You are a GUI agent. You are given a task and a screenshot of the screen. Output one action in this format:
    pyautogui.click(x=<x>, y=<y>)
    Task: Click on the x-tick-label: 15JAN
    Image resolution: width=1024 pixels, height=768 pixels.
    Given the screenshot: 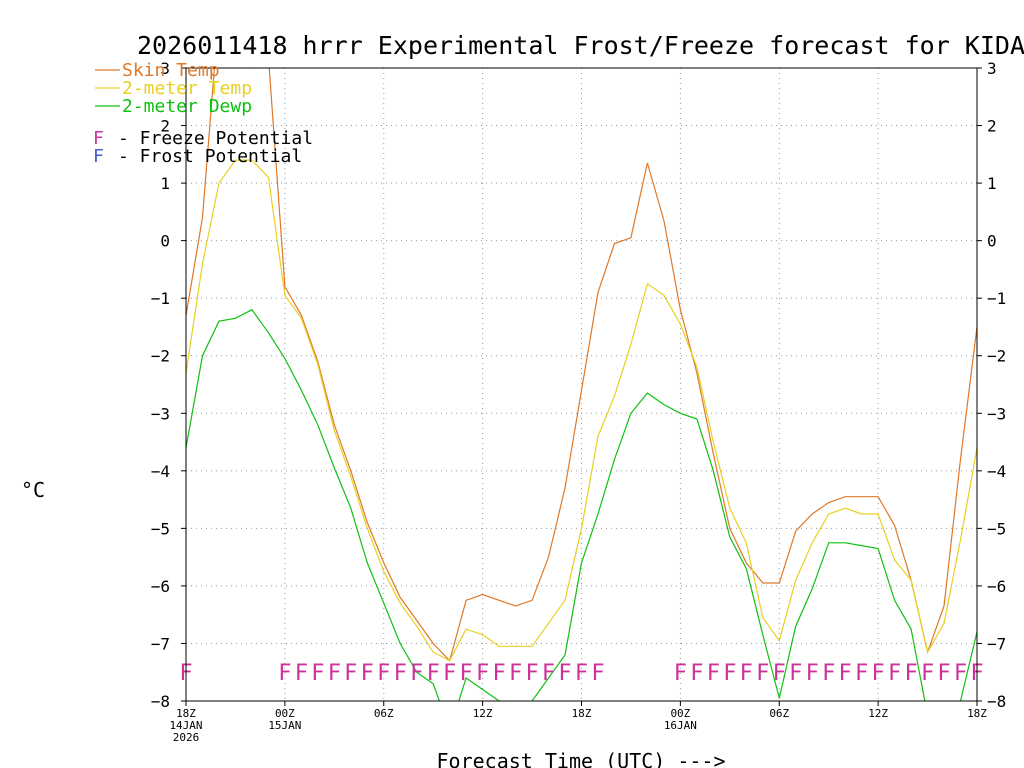 What is the action you would take?
    pyautogui.click(x=284, y=725)
    